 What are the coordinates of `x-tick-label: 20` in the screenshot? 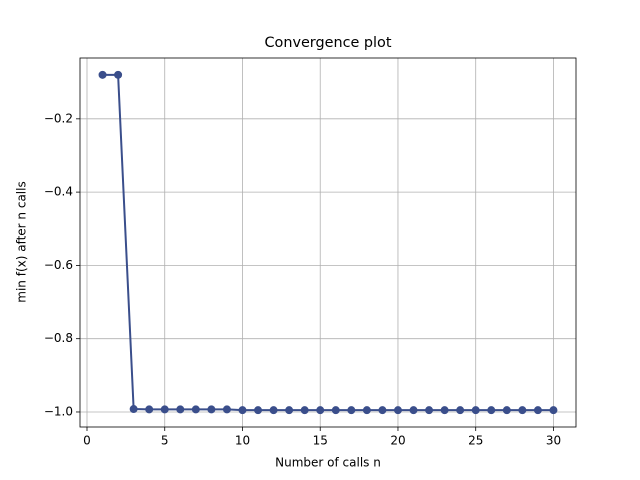 It's located at (397, 441).